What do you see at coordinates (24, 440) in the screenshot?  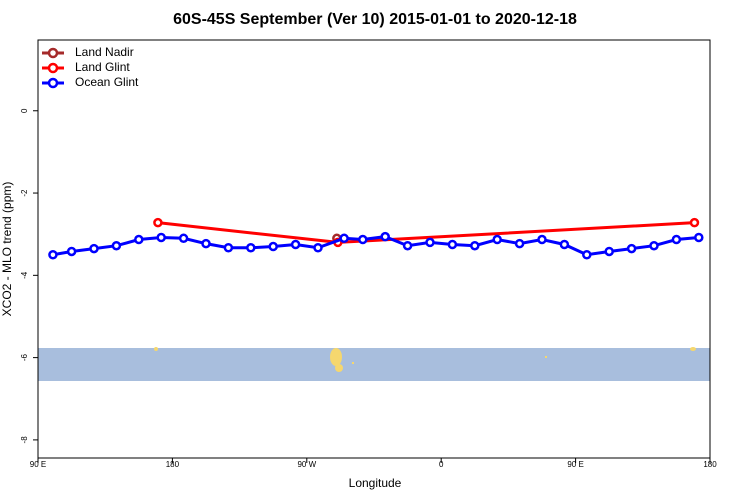 I see `y-tick-label: -8` at bounding box center [24, 440].